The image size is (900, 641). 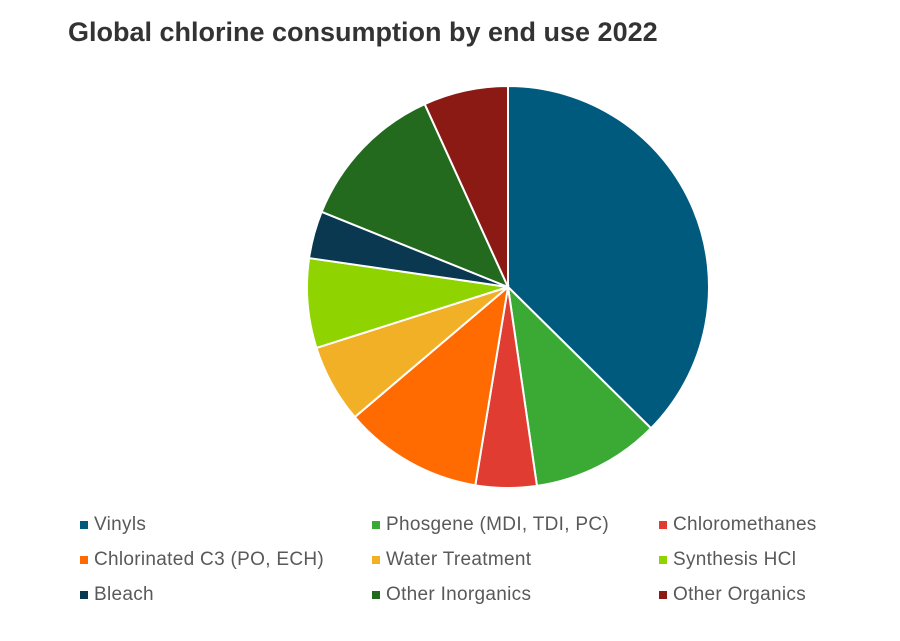 I want to click on legend-label: Other Organics, so click(x=739, y=594).